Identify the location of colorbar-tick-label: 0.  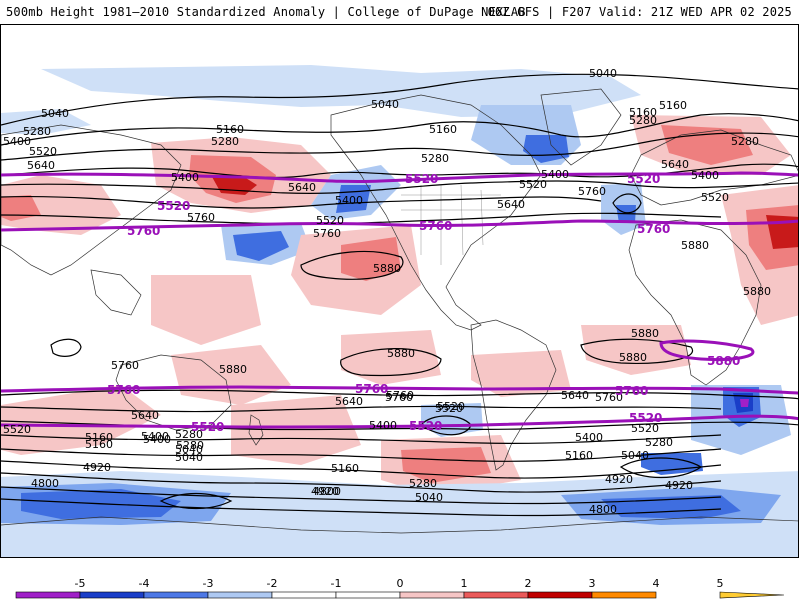
(400, 584).